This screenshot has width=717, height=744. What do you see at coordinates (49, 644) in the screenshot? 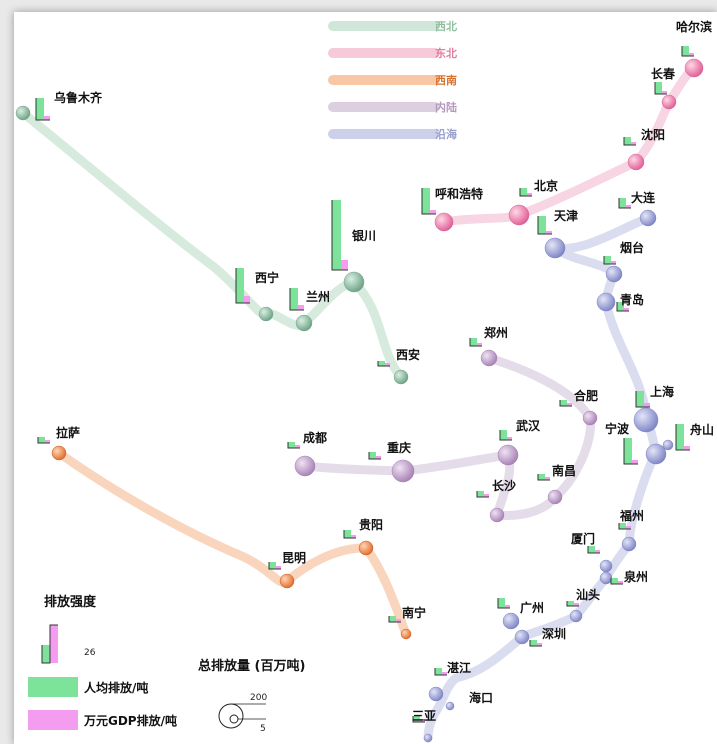
I see `intensity-legend-axis` at bounding box center [49, 644].